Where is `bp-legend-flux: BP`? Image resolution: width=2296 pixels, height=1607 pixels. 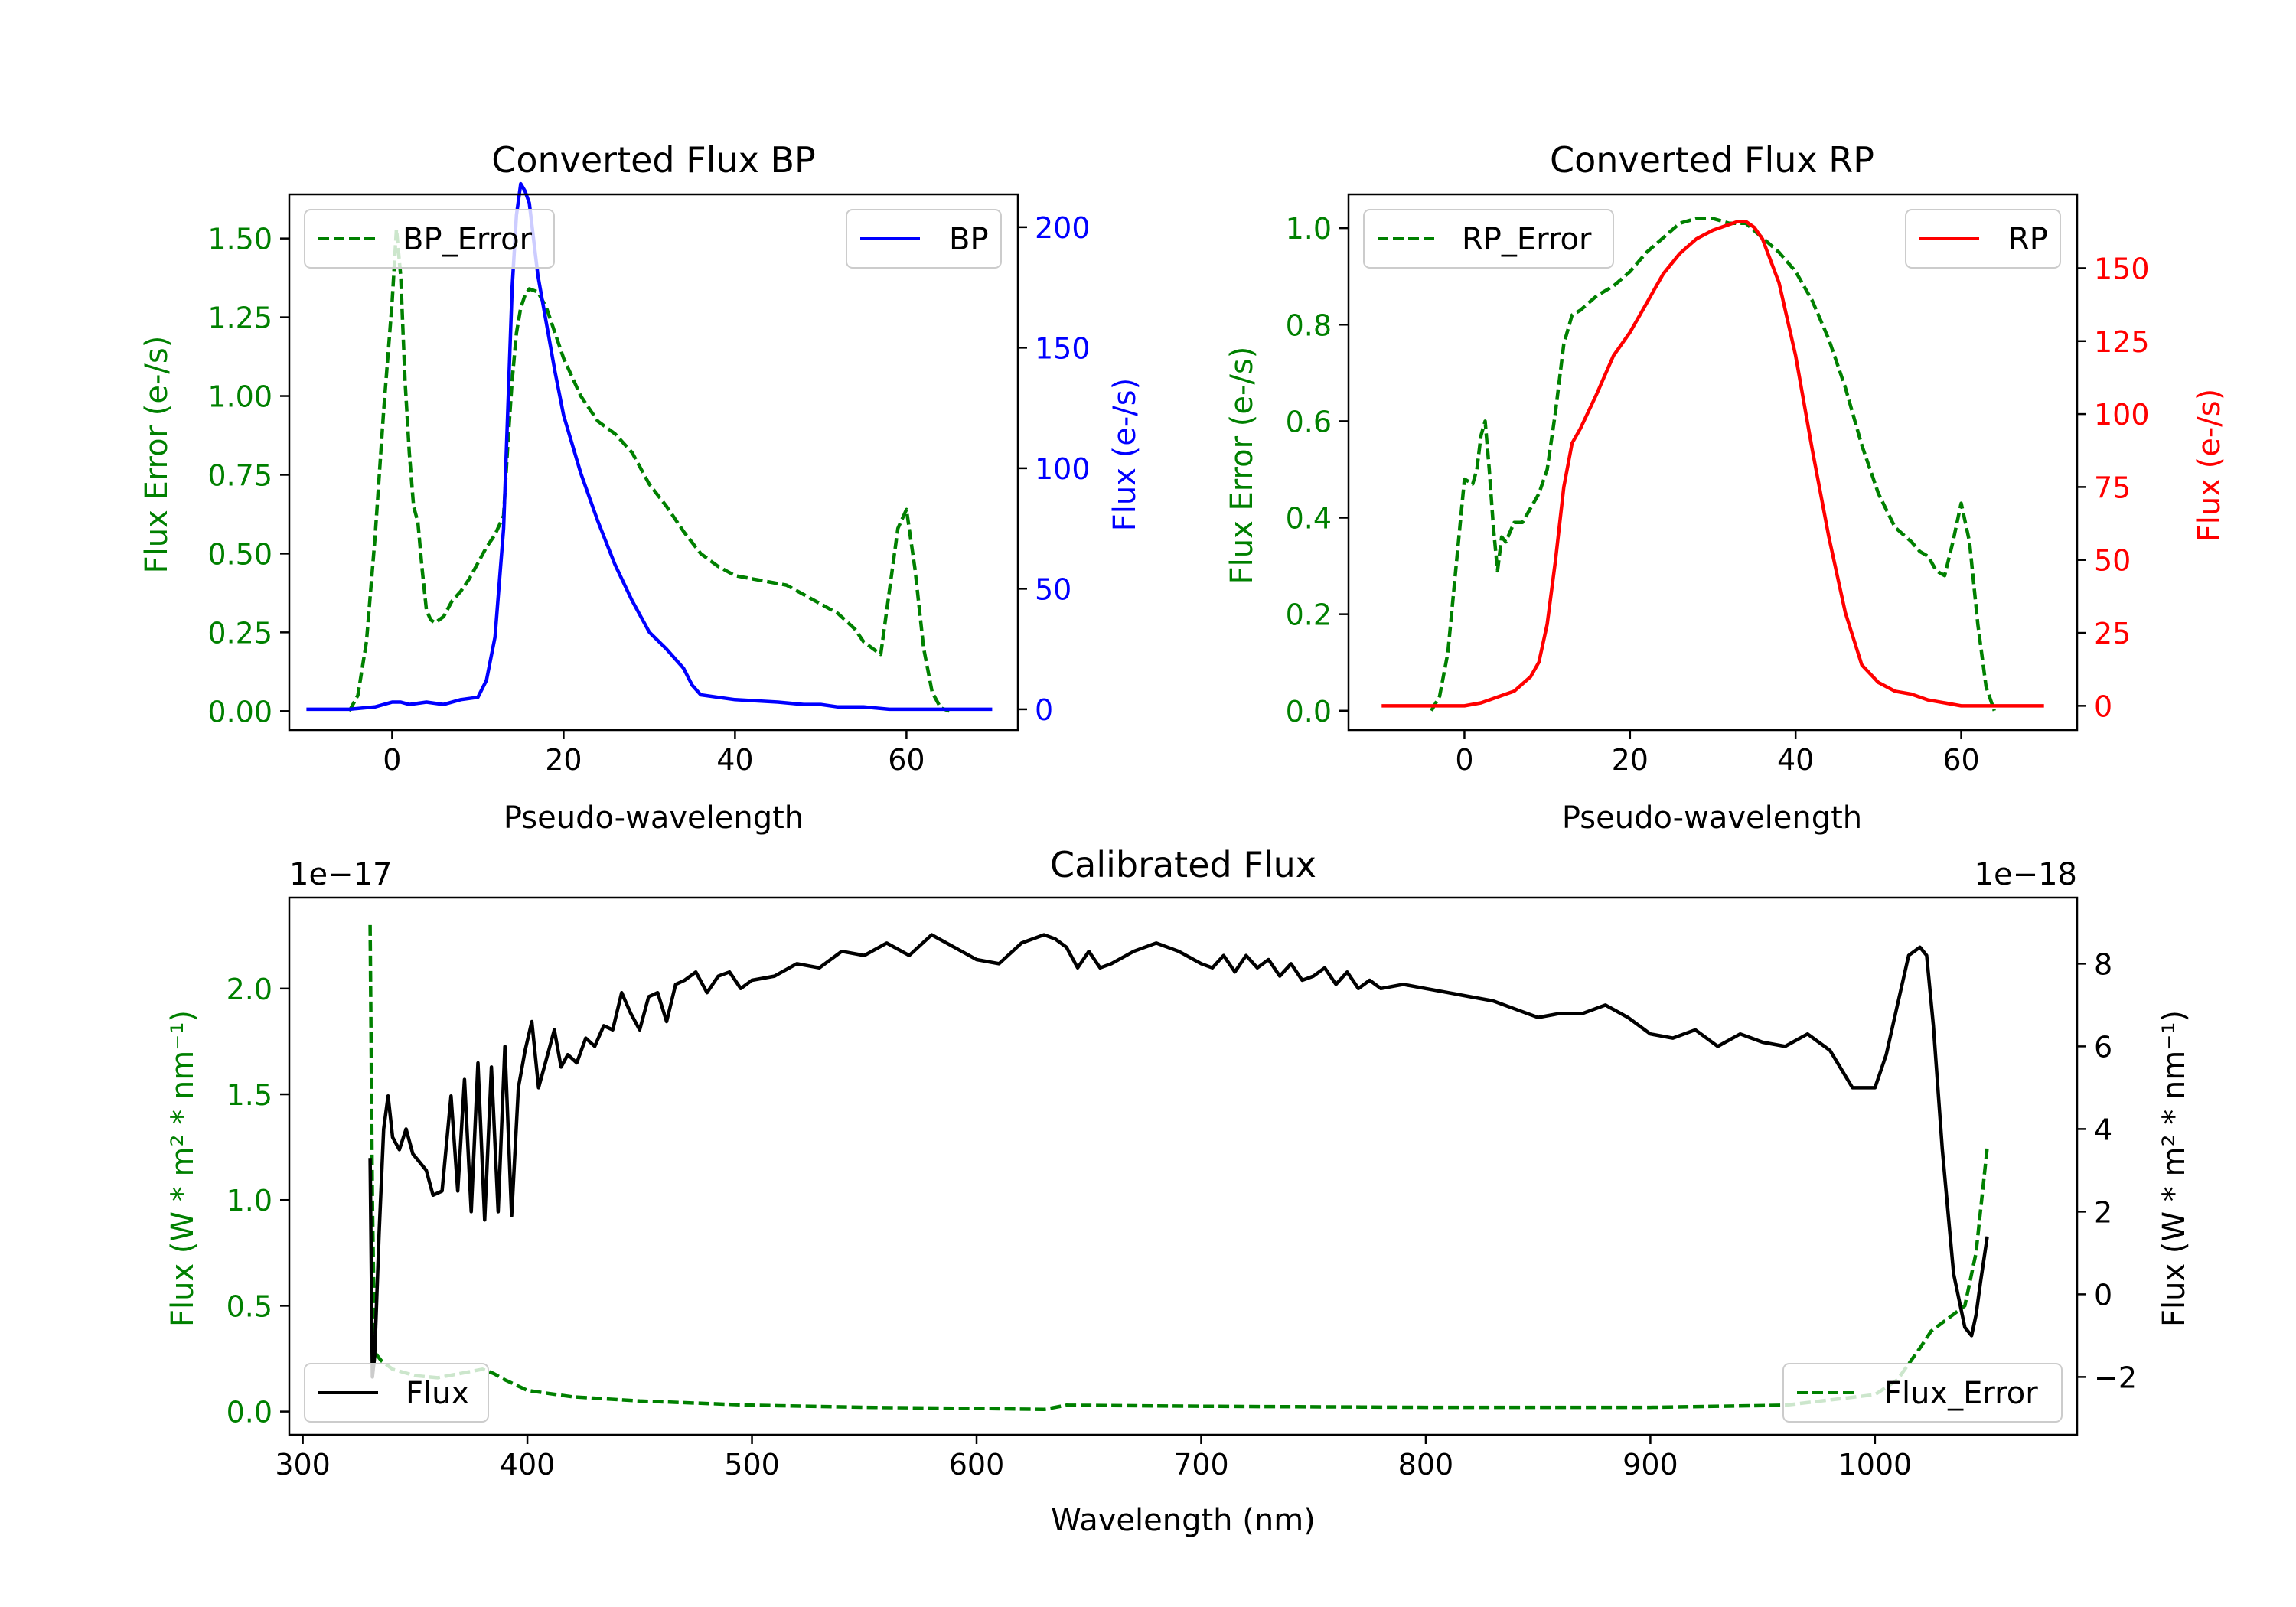 bp-legend-flux: BP is located at coordinates (924, 239).